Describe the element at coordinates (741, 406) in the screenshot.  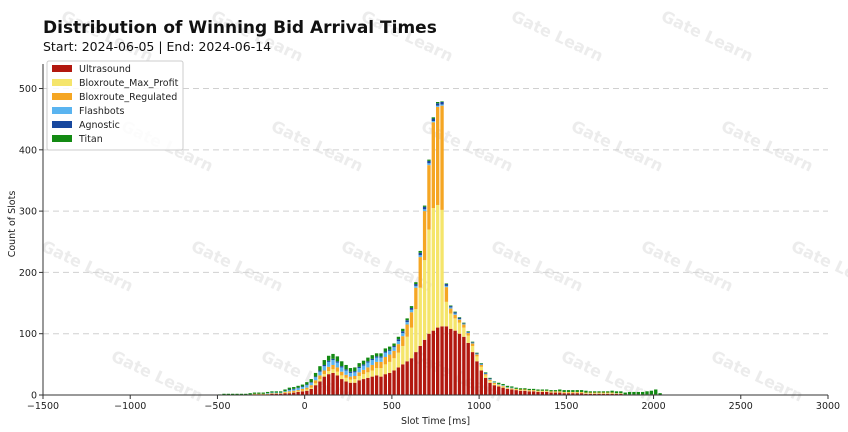
I see `x-tick-label: 2500` at that location.